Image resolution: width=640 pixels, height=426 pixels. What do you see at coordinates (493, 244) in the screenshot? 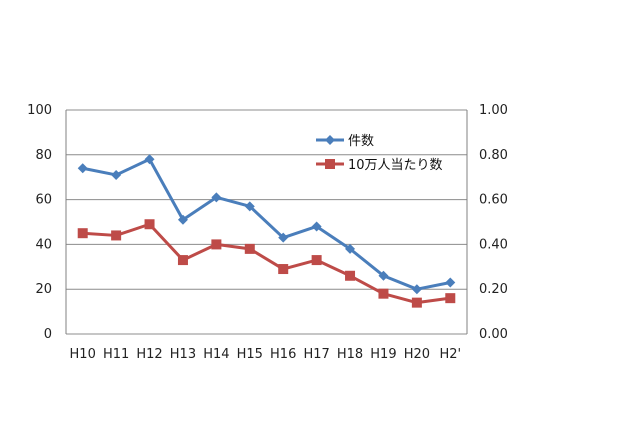
I see `right-tick-label: 0.40` at bounding box center [493, 244].